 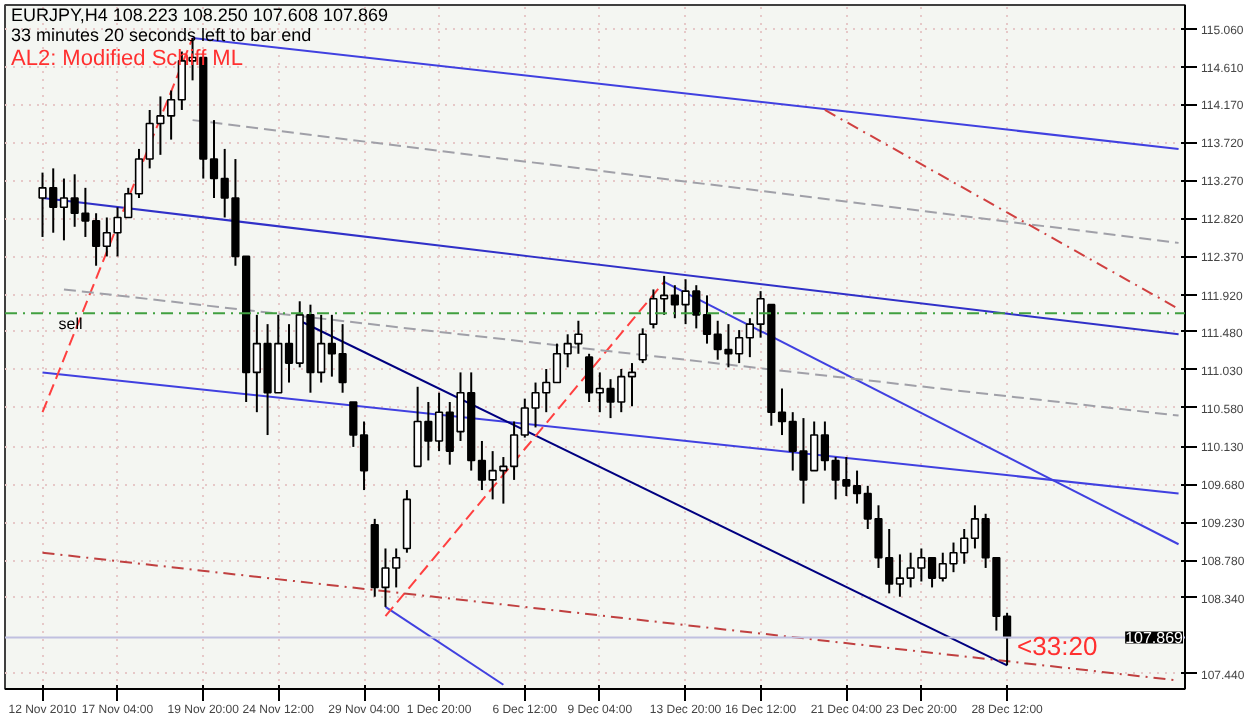 I want to click on text: 33 minutes 20 seconds left to bar end, so click(x=161, y=35).